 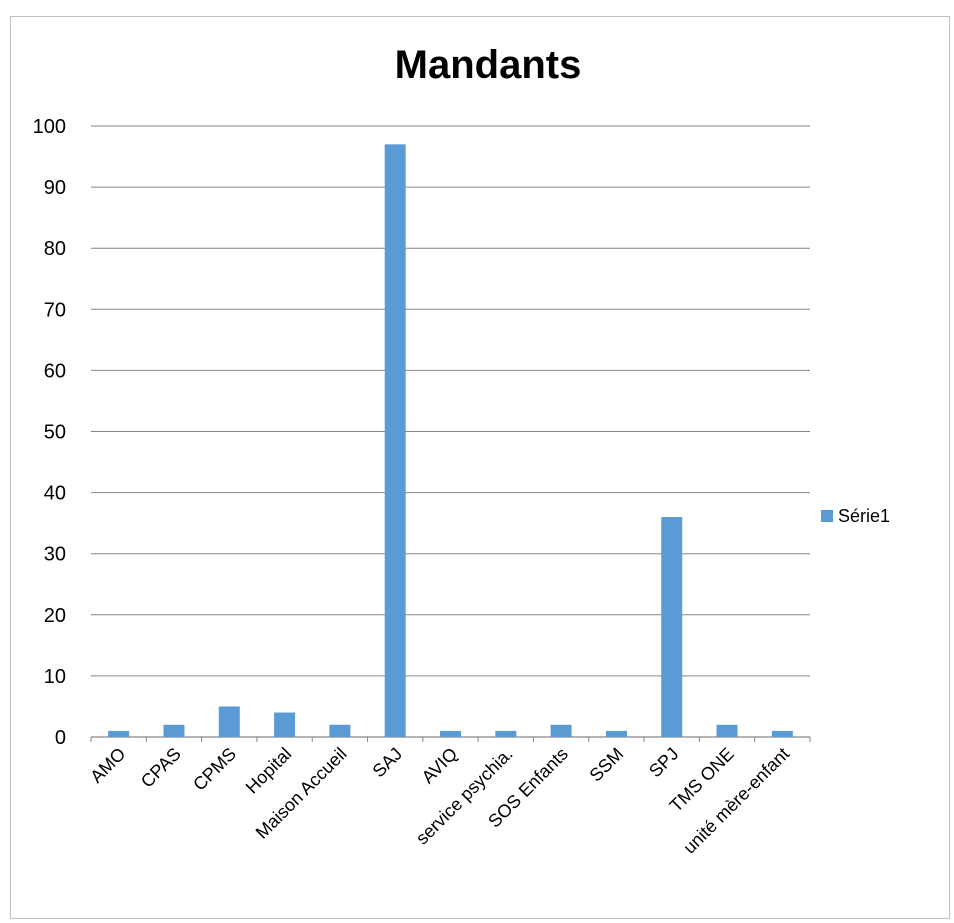 What do you see at coordinates (464, 796) in the screenshot?
I see `x-tick-label: service psychia.` at bounding box center [464, 796].